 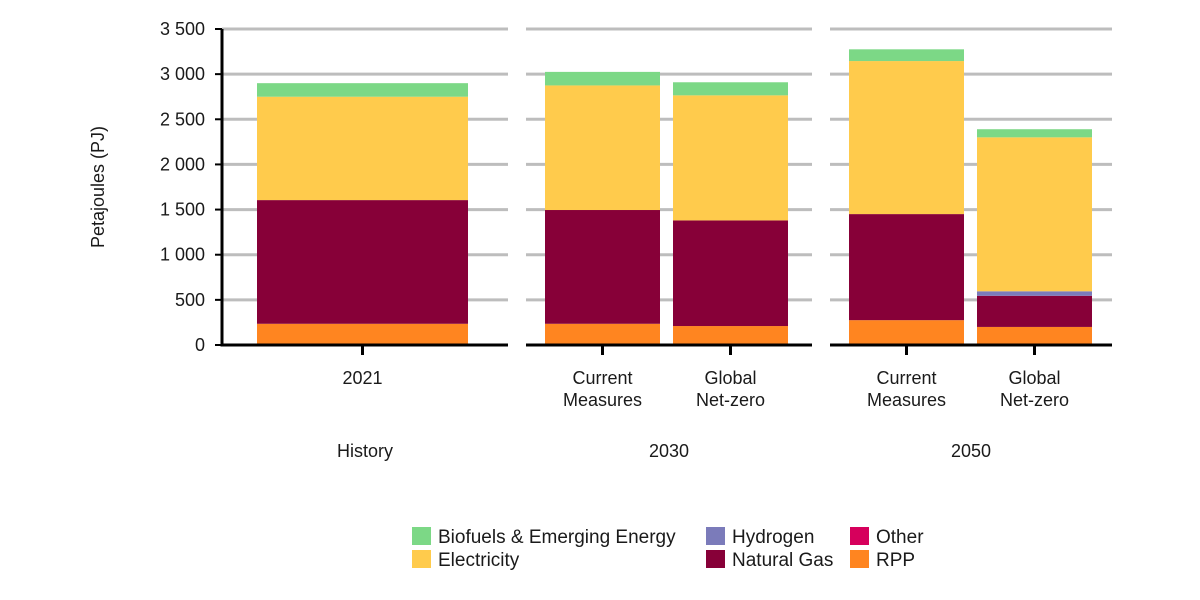 I want to click on x-tick-label-line-1-0-0: Current, so click(x=602, y=378).